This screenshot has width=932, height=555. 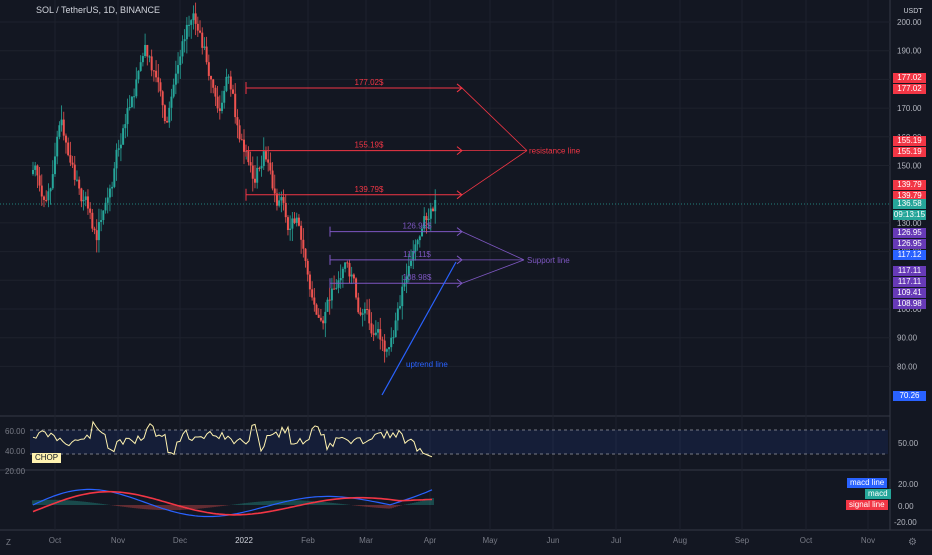 I want to click on support-level-label: 117.11$, so click(x=417, y=254).